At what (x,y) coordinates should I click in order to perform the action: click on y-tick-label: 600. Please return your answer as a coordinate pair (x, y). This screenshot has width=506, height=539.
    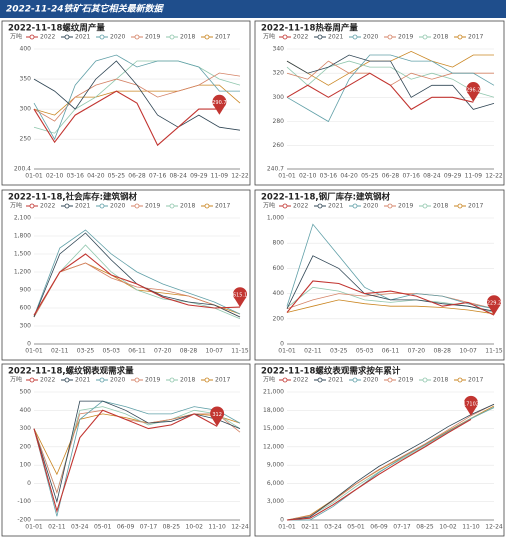
    Looking at the image, I should click on (279, 268).